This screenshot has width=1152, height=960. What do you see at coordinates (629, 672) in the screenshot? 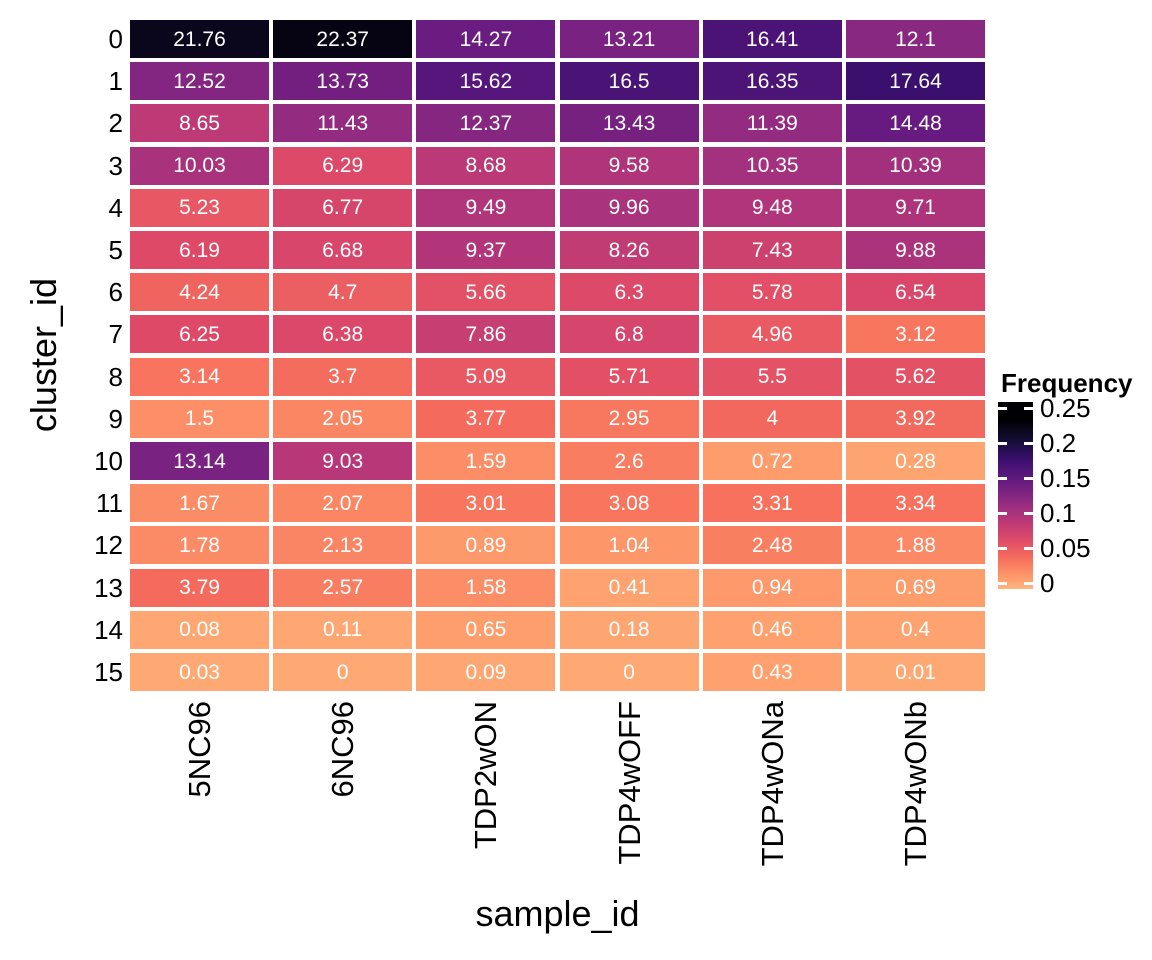
I see `heatmap-cell: 0` at bounding box center [629, 672].